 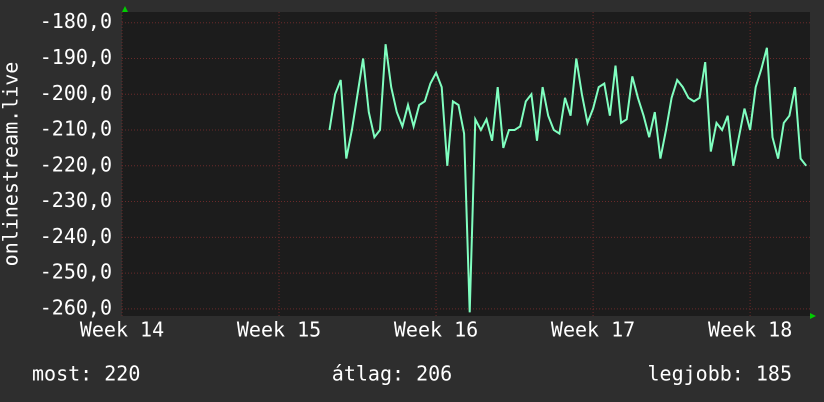 I want to click on x-tick-label: Week 17, so click(x=593, y=330).